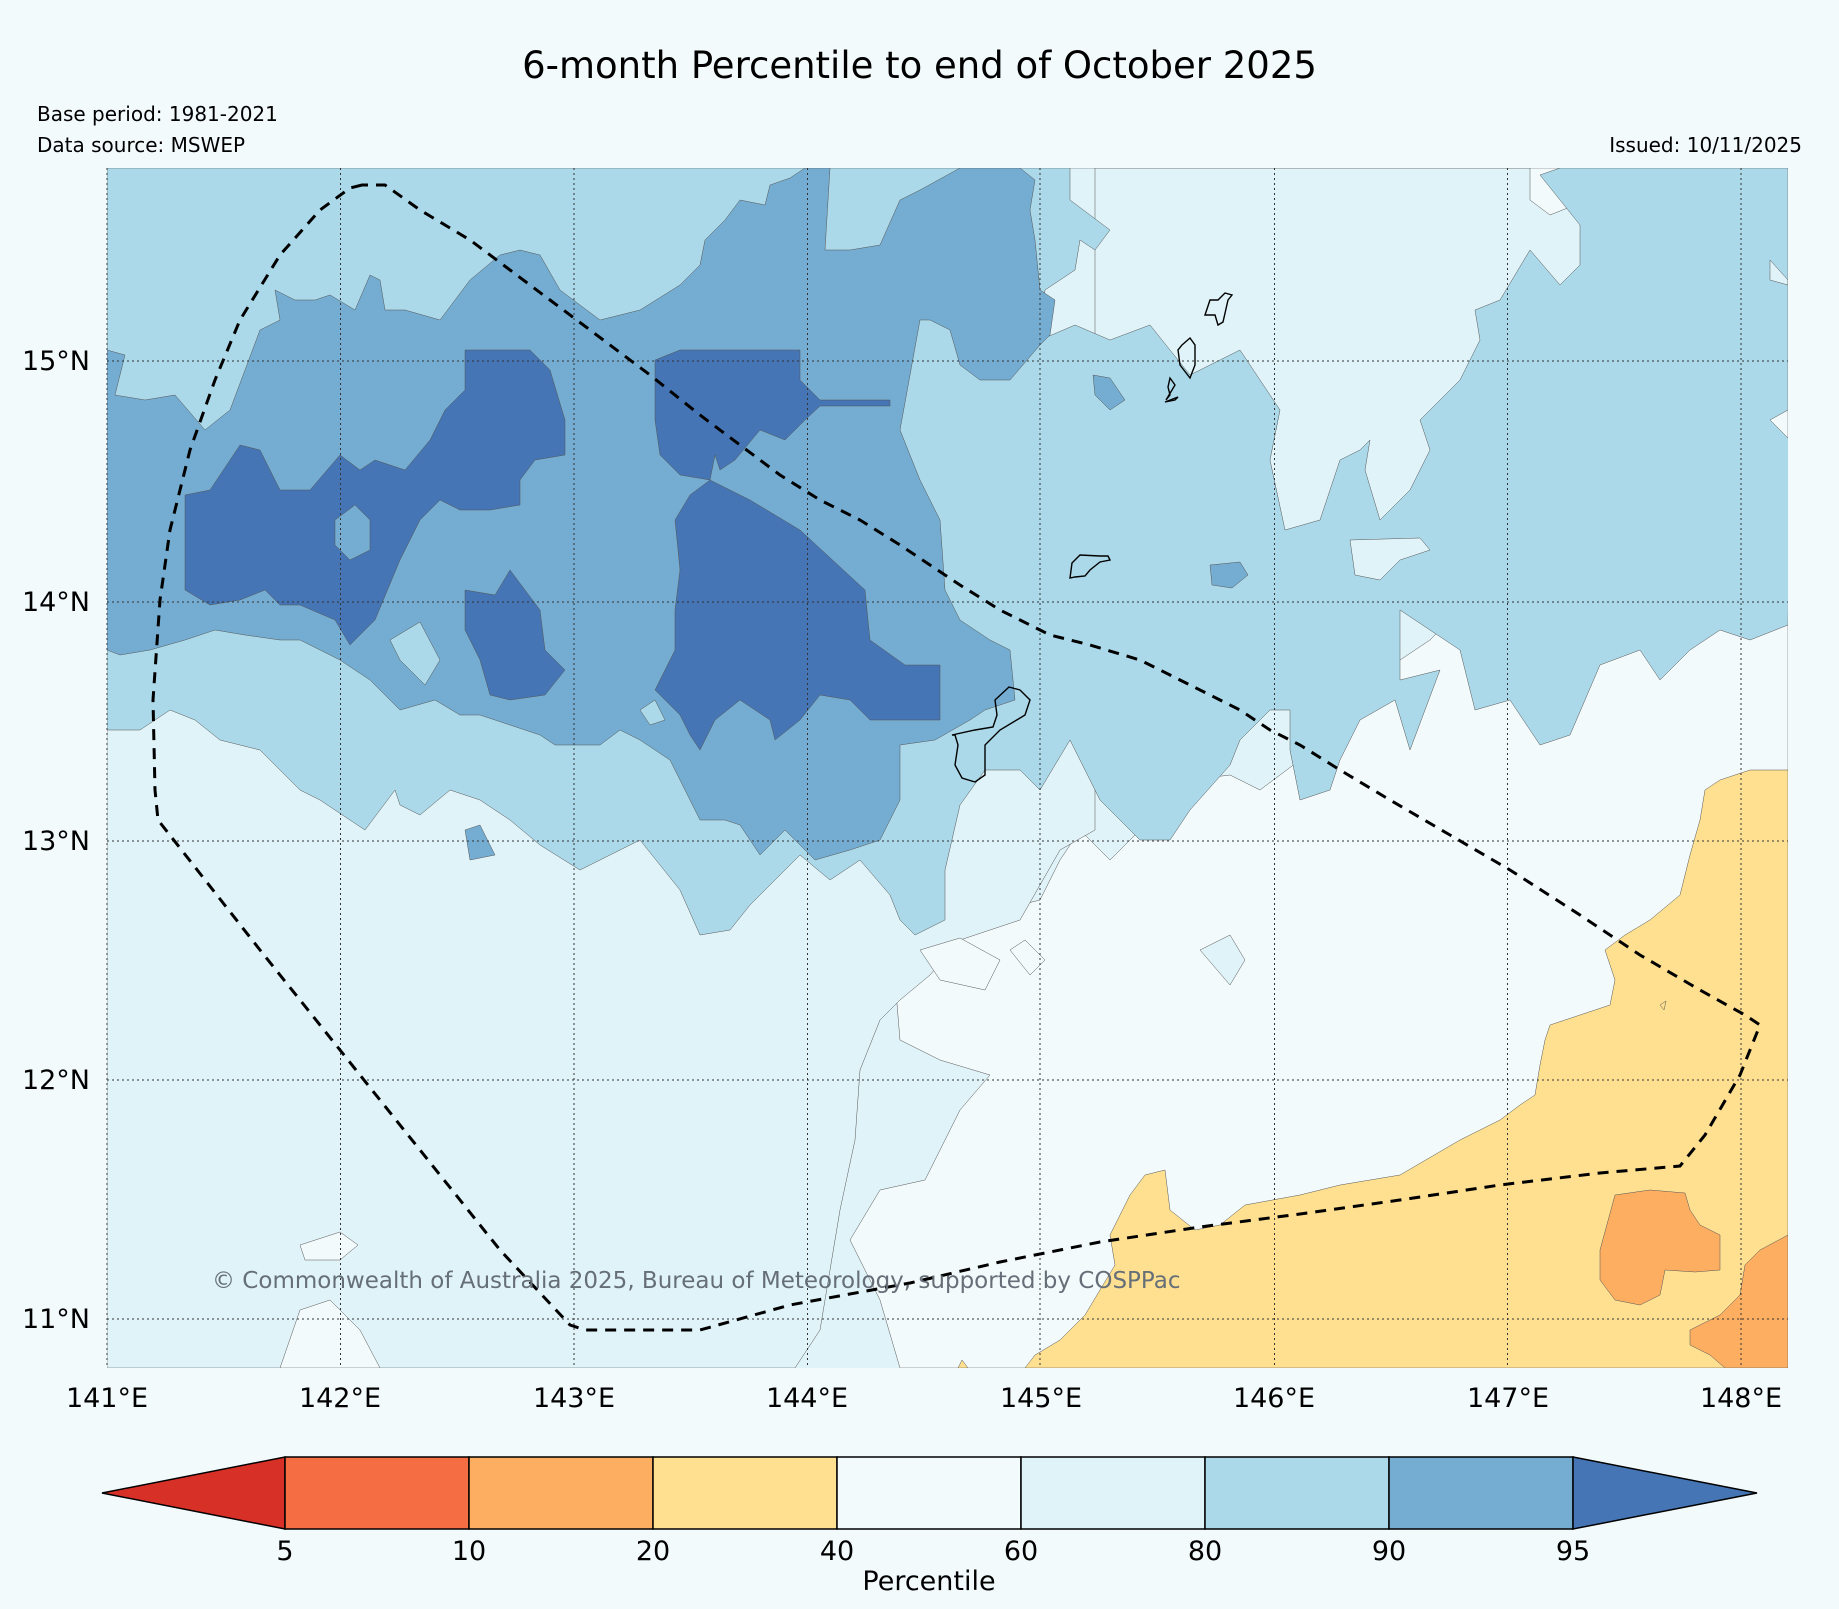 The image size is (1839, 1609). I want to click on lat-label-11: 11°N, so click(56, 1319).